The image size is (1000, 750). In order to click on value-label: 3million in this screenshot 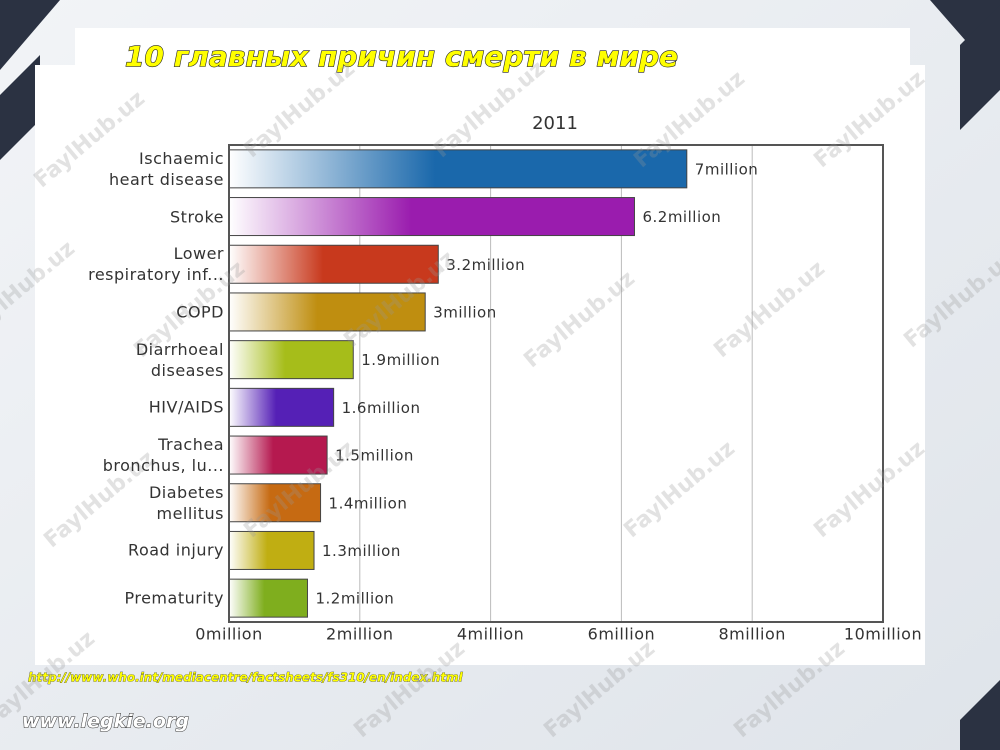, I will do `click(465, 312)`.